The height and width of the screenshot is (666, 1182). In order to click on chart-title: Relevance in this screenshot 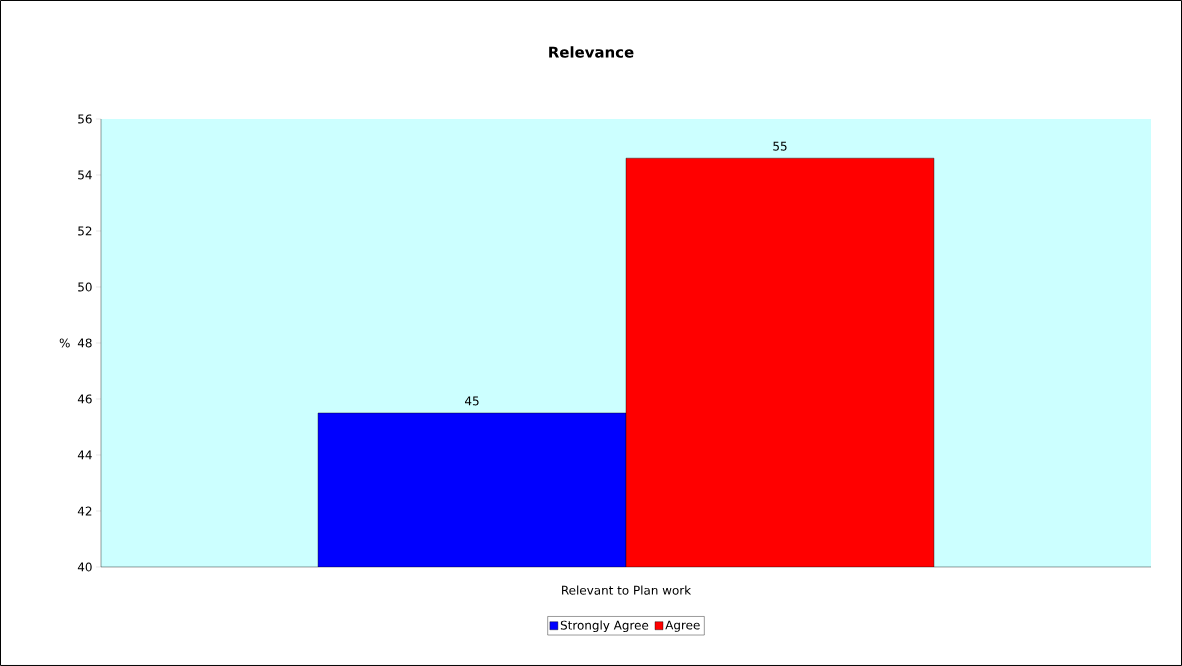, I will do `click(591, 52)`.